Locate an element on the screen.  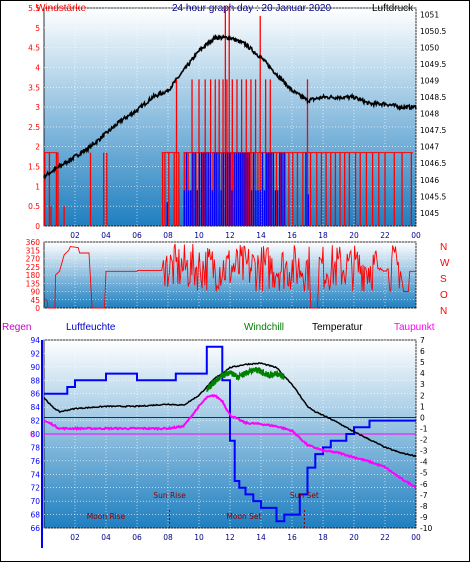
top-left-tick-label: 2 is located at coordinates (37, 147).